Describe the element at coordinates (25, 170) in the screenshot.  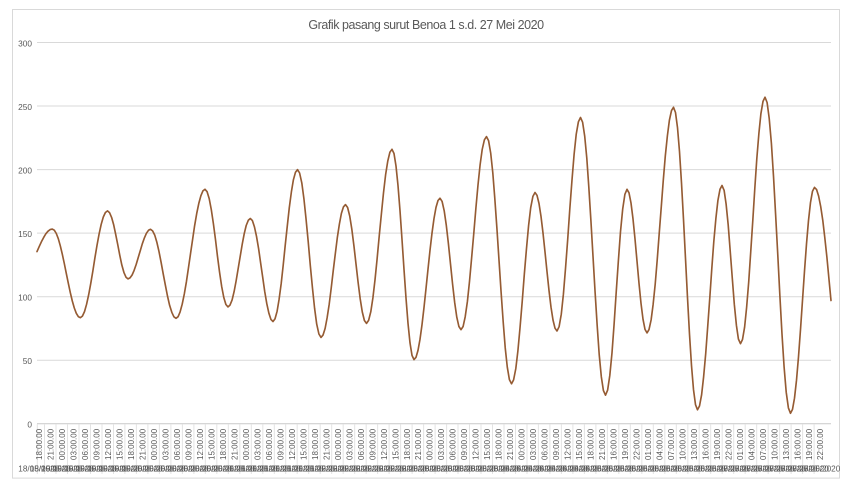
I see `svg-text: 200` at that location.